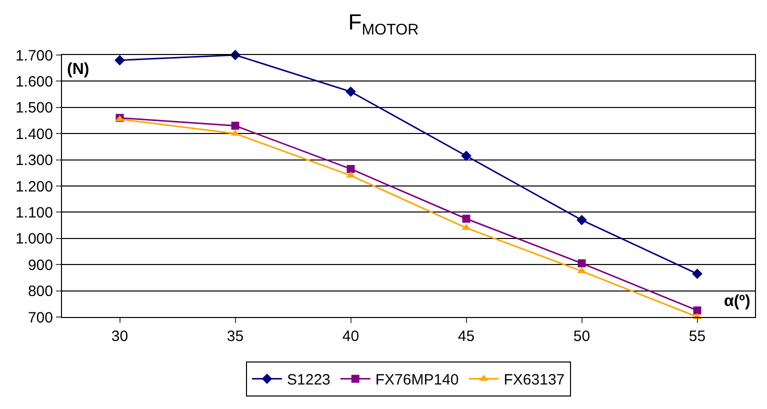 The height and width of the screenshot is (409, 767). What do you see at coordinates (34, 161) in the screenshot?
I see `y-tick-label: 1.300` at bounding box center [34, 161].